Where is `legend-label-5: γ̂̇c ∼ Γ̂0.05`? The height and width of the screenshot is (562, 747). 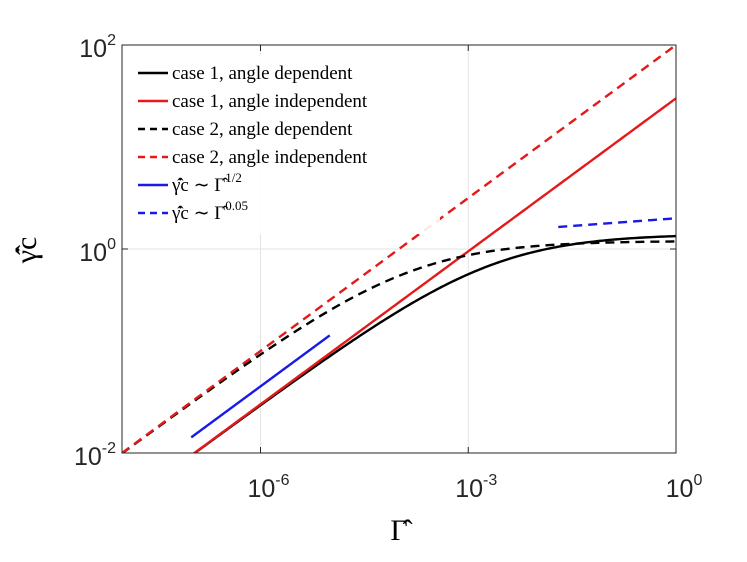 legend-label-5: γ̂̇c ∼ Γ̂0.05 is located at coordinates (209, 211).